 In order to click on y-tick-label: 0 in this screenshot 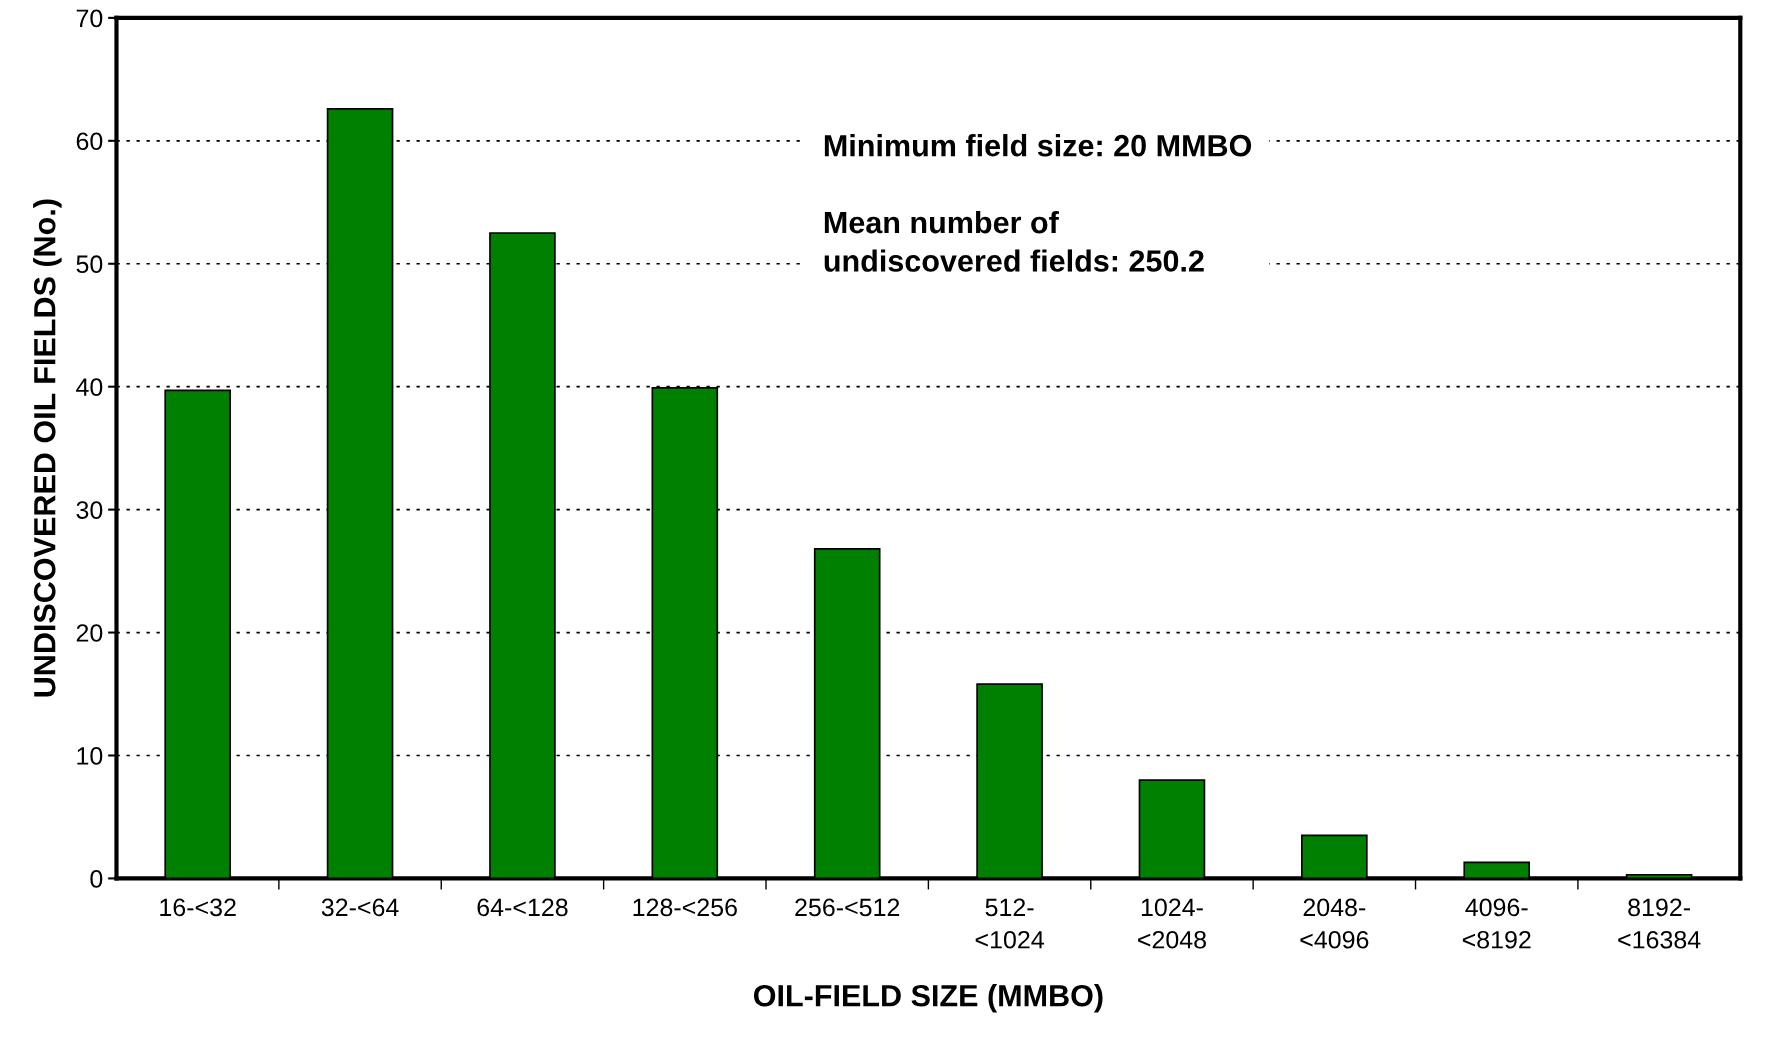, I will do `click(96, 879)`.